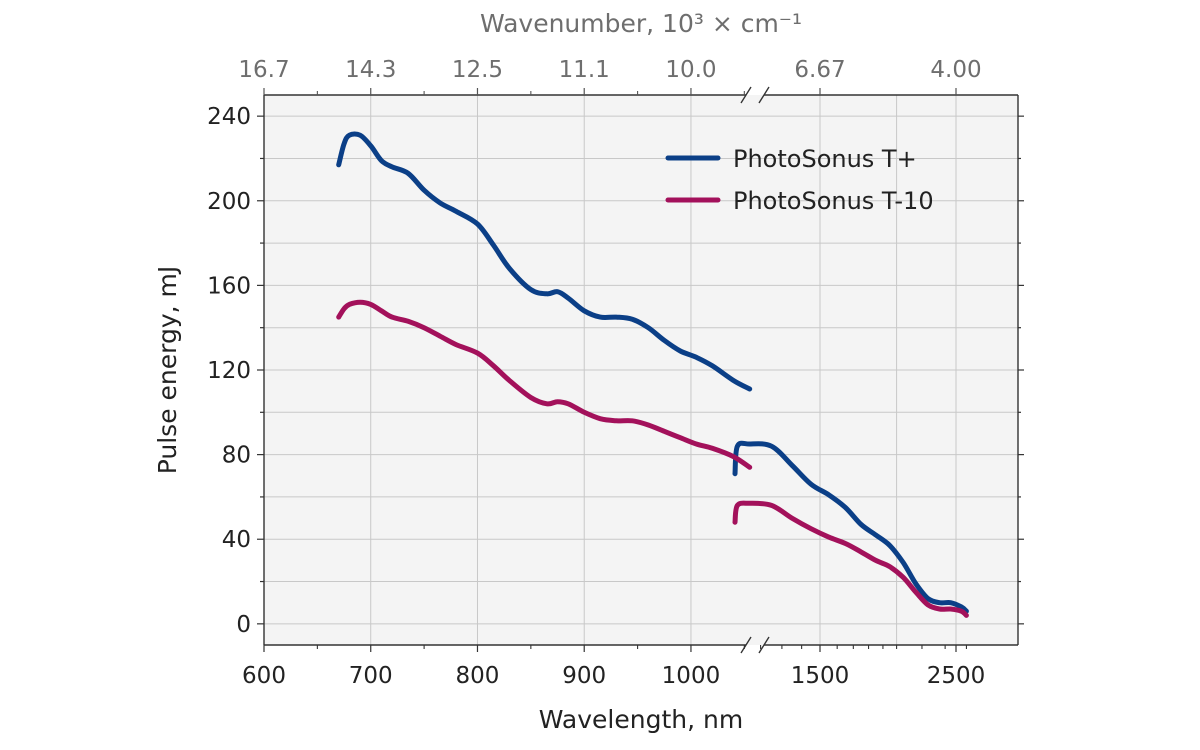 The width and height of the screenshot is (1200, 750). I want to click on top-tick-label: 11.1, so click(584, 70).